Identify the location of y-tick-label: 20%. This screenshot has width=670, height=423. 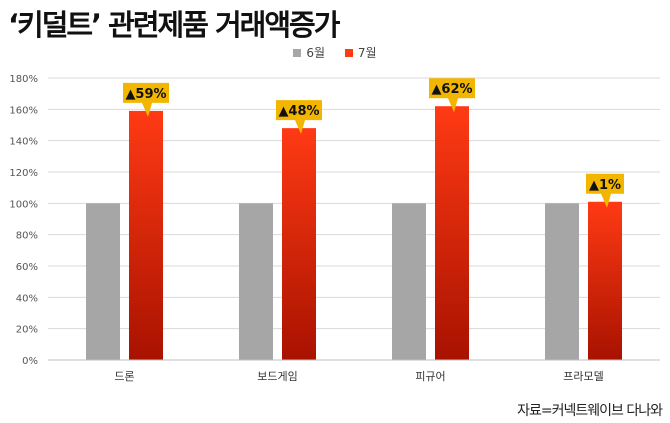
(27, 330).